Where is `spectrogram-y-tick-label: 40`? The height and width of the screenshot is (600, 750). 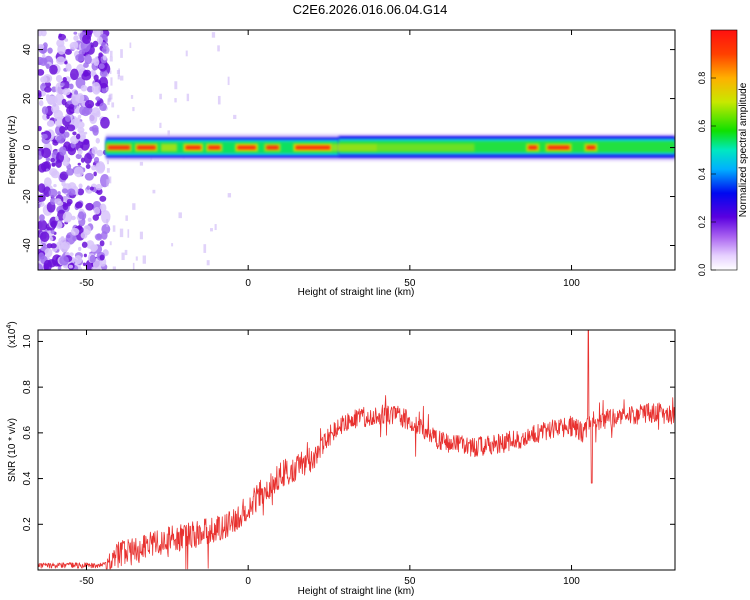
spectrogram-y-tick-label: 40 is located at coordinates (27, 50).